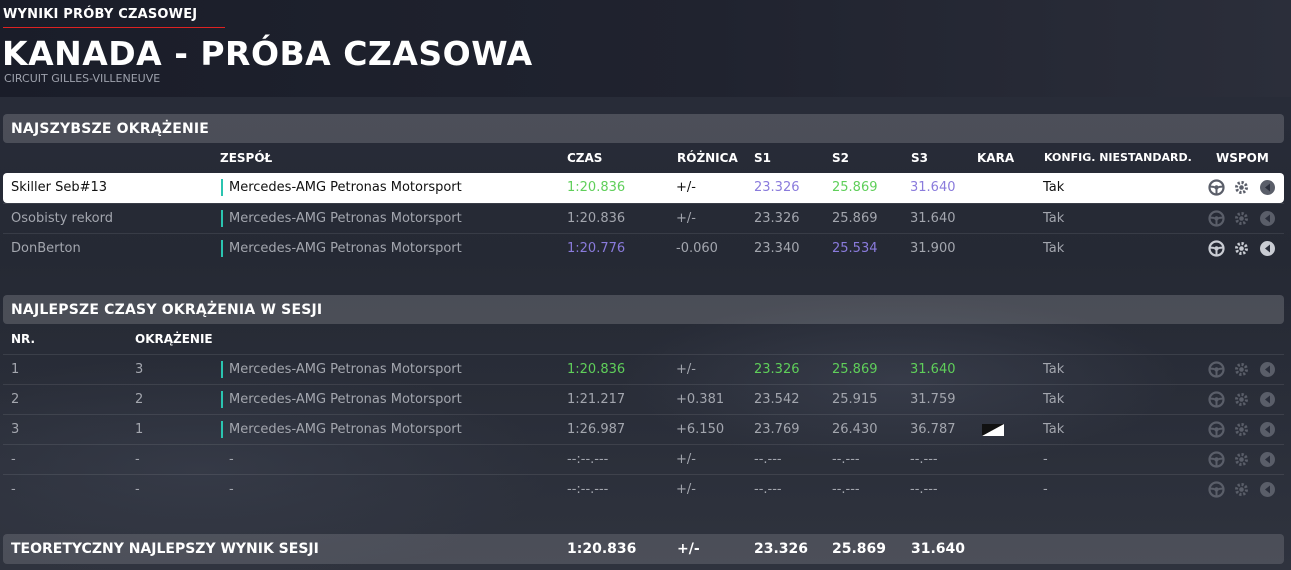  What do you see at coordinates (643, 128) in the screenshot?
I see `fastest-lap-section-header: NAJSZYBSZE OKRĄŻENIE` at bounding box center [643, 128].